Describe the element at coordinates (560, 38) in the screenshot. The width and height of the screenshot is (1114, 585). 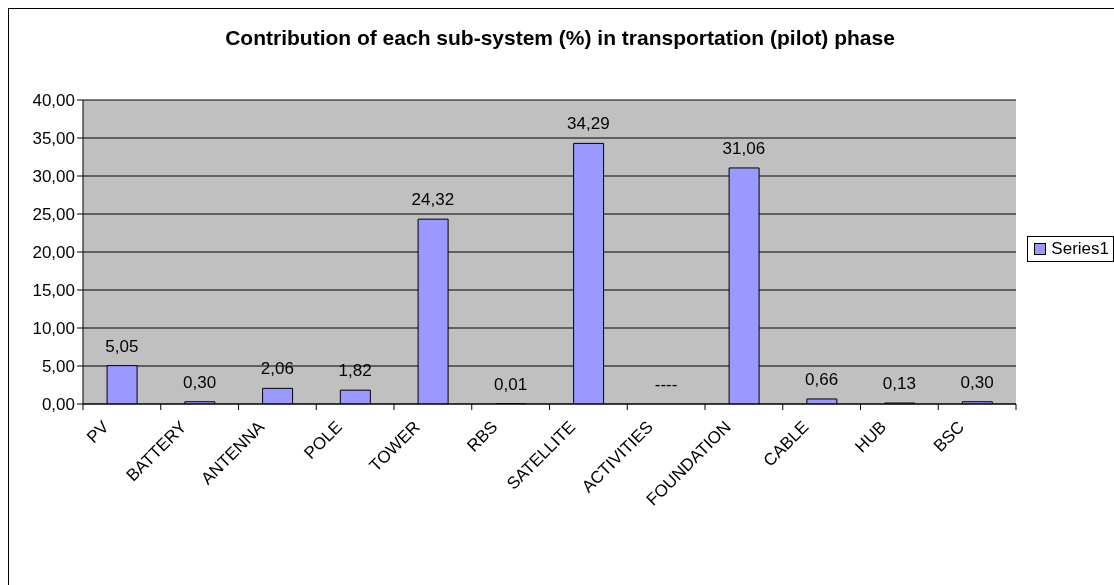
I see `chart-title: Contribution of each sub-system (%) in transportation (pilot) phase` at that location.